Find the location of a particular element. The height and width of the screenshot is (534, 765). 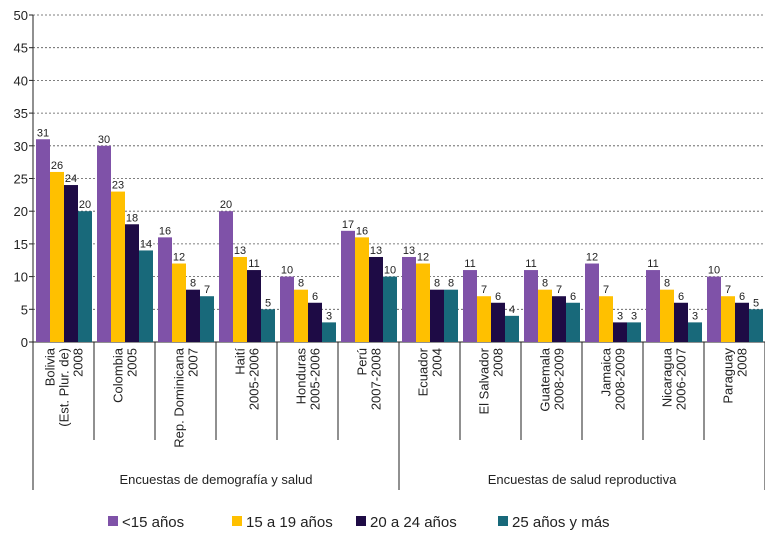

value-label: 17 is located at coordinates (348, 225).